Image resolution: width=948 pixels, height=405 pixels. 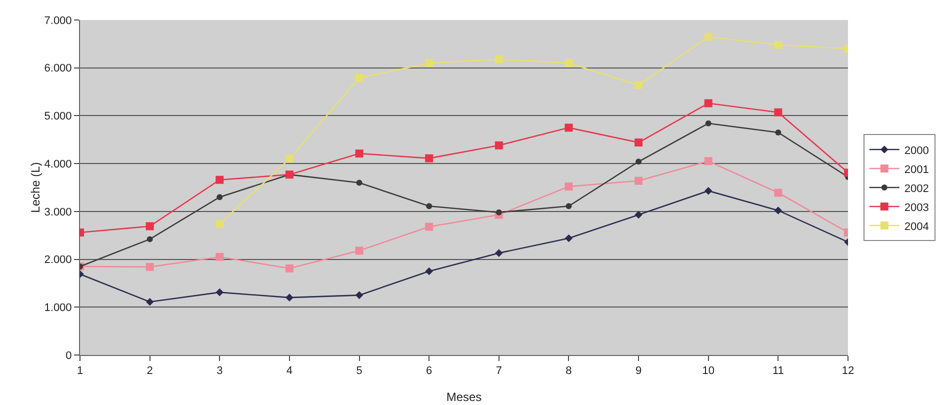 I want to click on x-tick-label: 11, so click(x=778, y=371).